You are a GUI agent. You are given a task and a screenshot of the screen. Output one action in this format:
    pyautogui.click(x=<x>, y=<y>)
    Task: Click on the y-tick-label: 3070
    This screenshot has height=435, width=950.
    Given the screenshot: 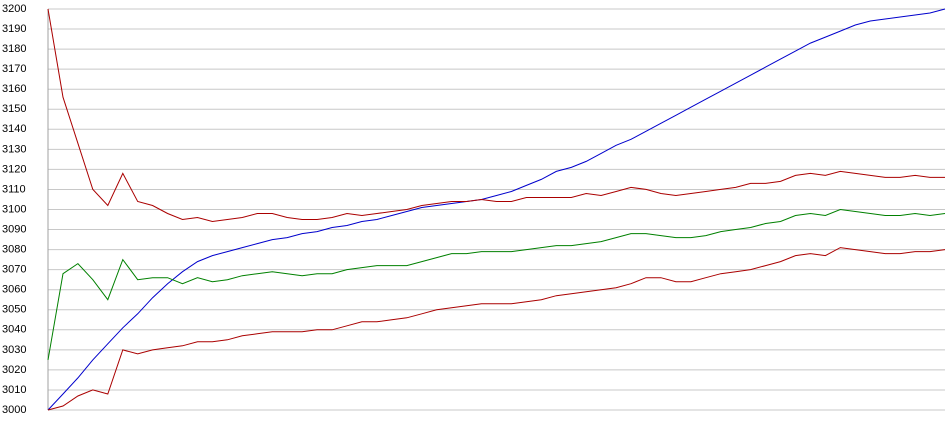 What is the action you would take?
    pyautogui.click(x=14, y=270)
    